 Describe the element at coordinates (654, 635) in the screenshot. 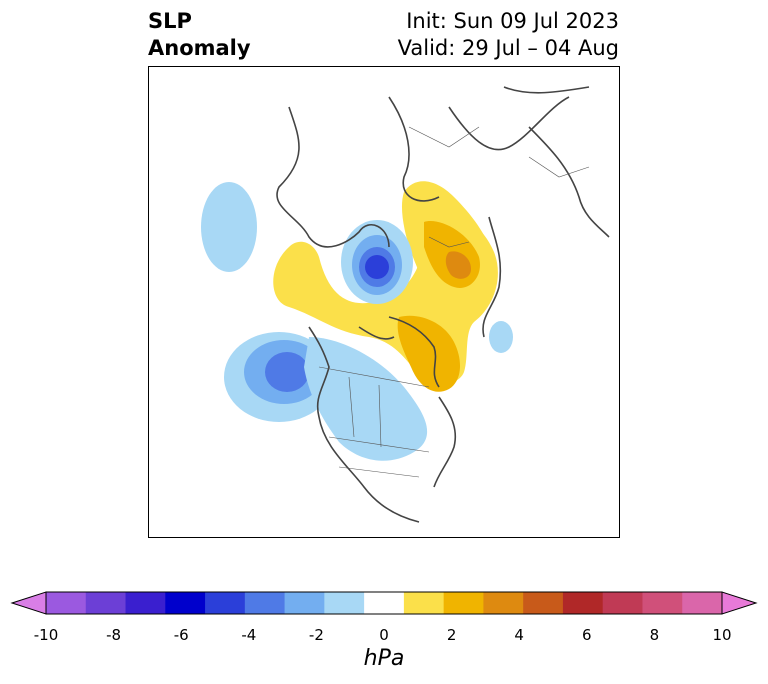

I see `colorbar-tick-label: 8` at that location.